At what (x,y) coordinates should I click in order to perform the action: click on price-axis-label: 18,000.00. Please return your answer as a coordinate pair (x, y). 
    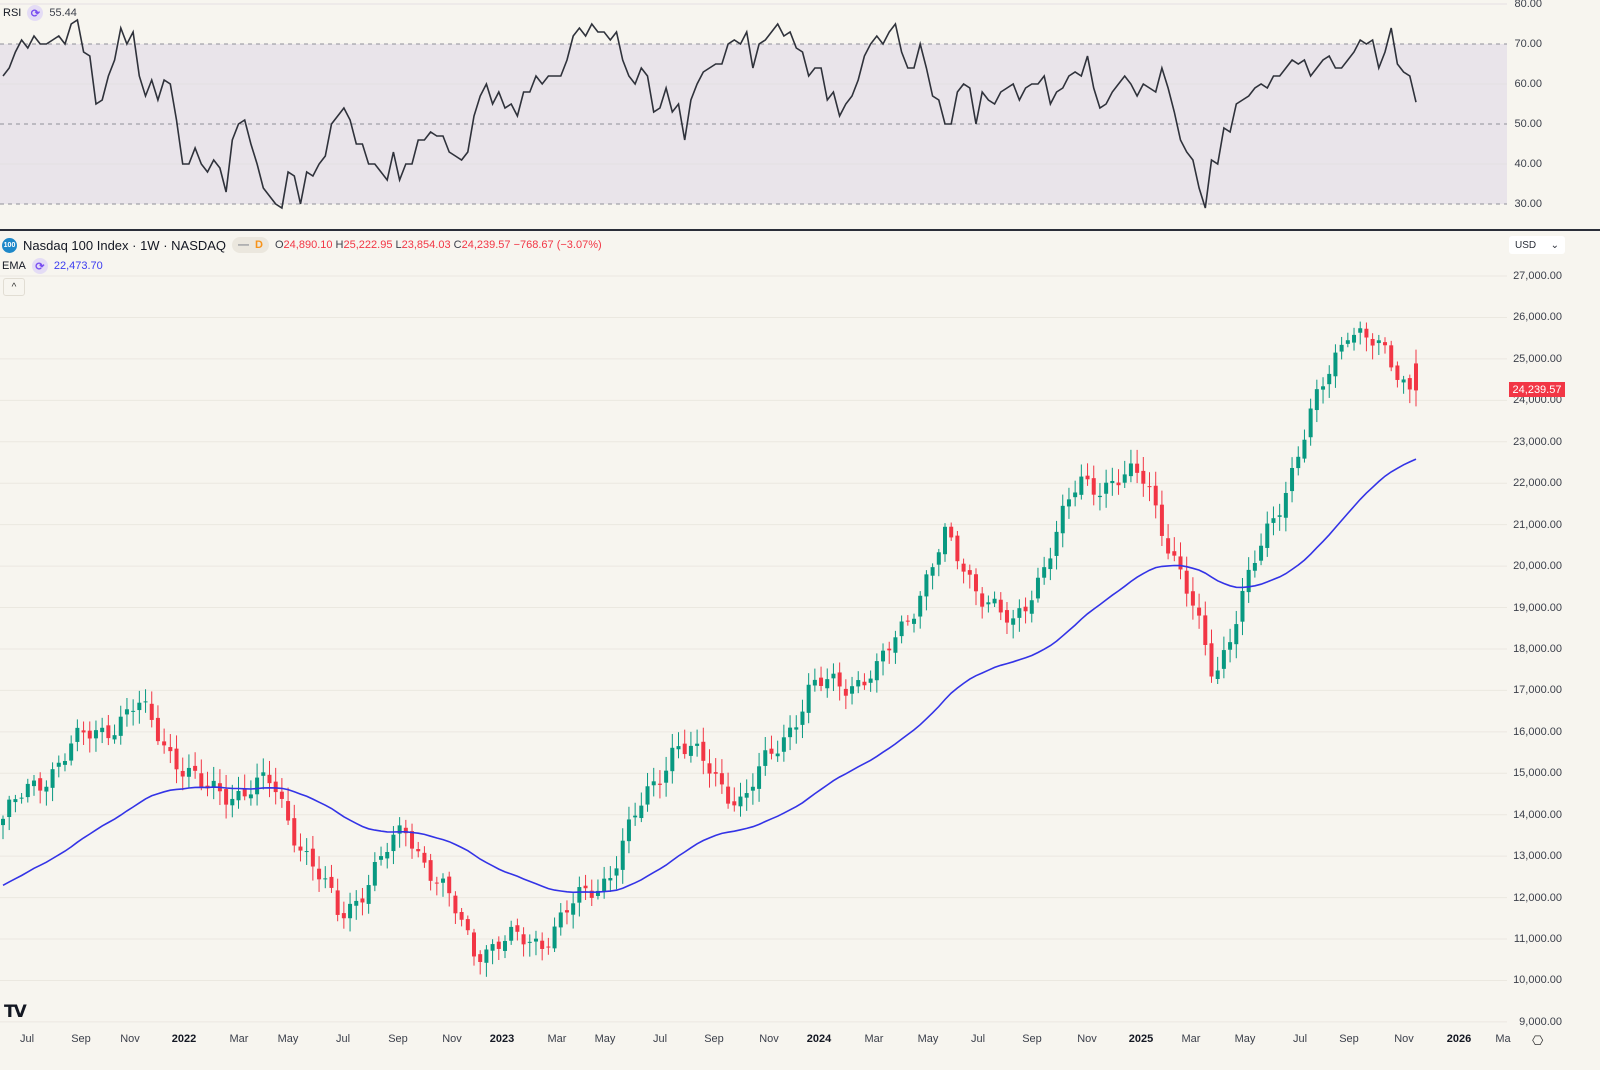
    Looking at the image, I should click on (1537, 648).